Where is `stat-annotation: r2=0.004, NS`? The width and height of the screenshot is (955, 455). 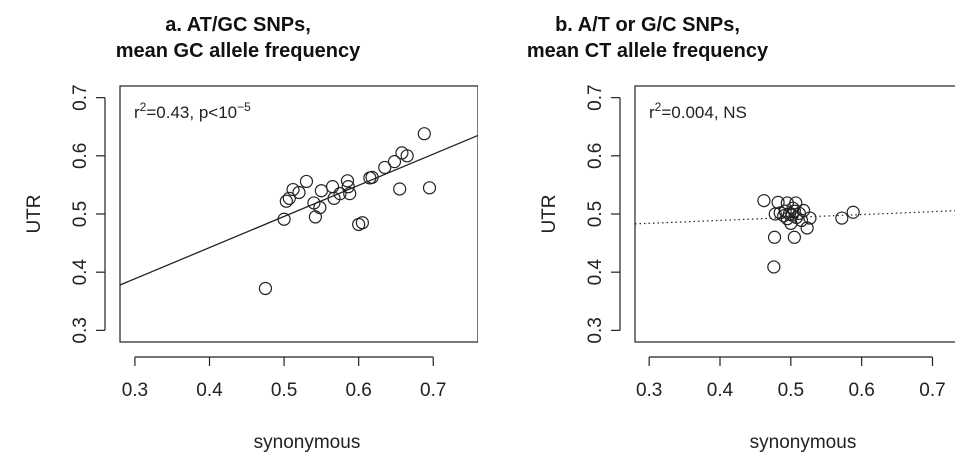 stat-annotation: r2=0.004, NS is located at coordinates (698, 111).